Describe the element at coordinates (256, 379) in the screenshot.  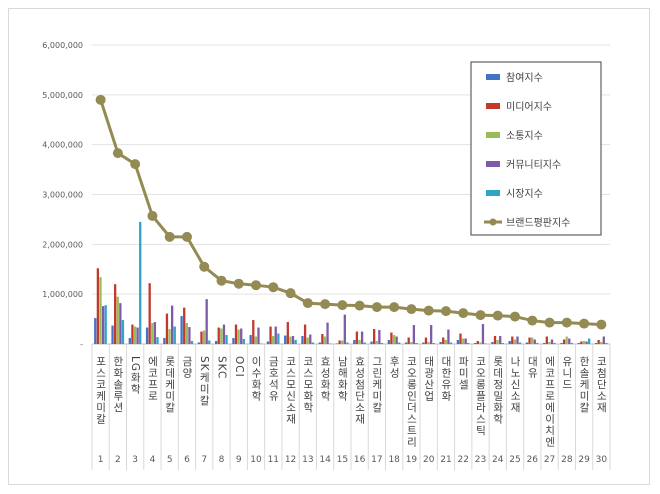
I see `x-category-label: 이수화학` at that location.